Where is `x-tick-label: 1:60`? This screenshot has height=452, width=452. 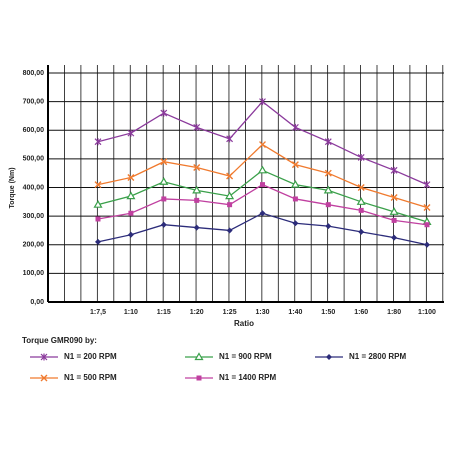 x-tick-label: 1:60 is located at coordinates (361, 312).